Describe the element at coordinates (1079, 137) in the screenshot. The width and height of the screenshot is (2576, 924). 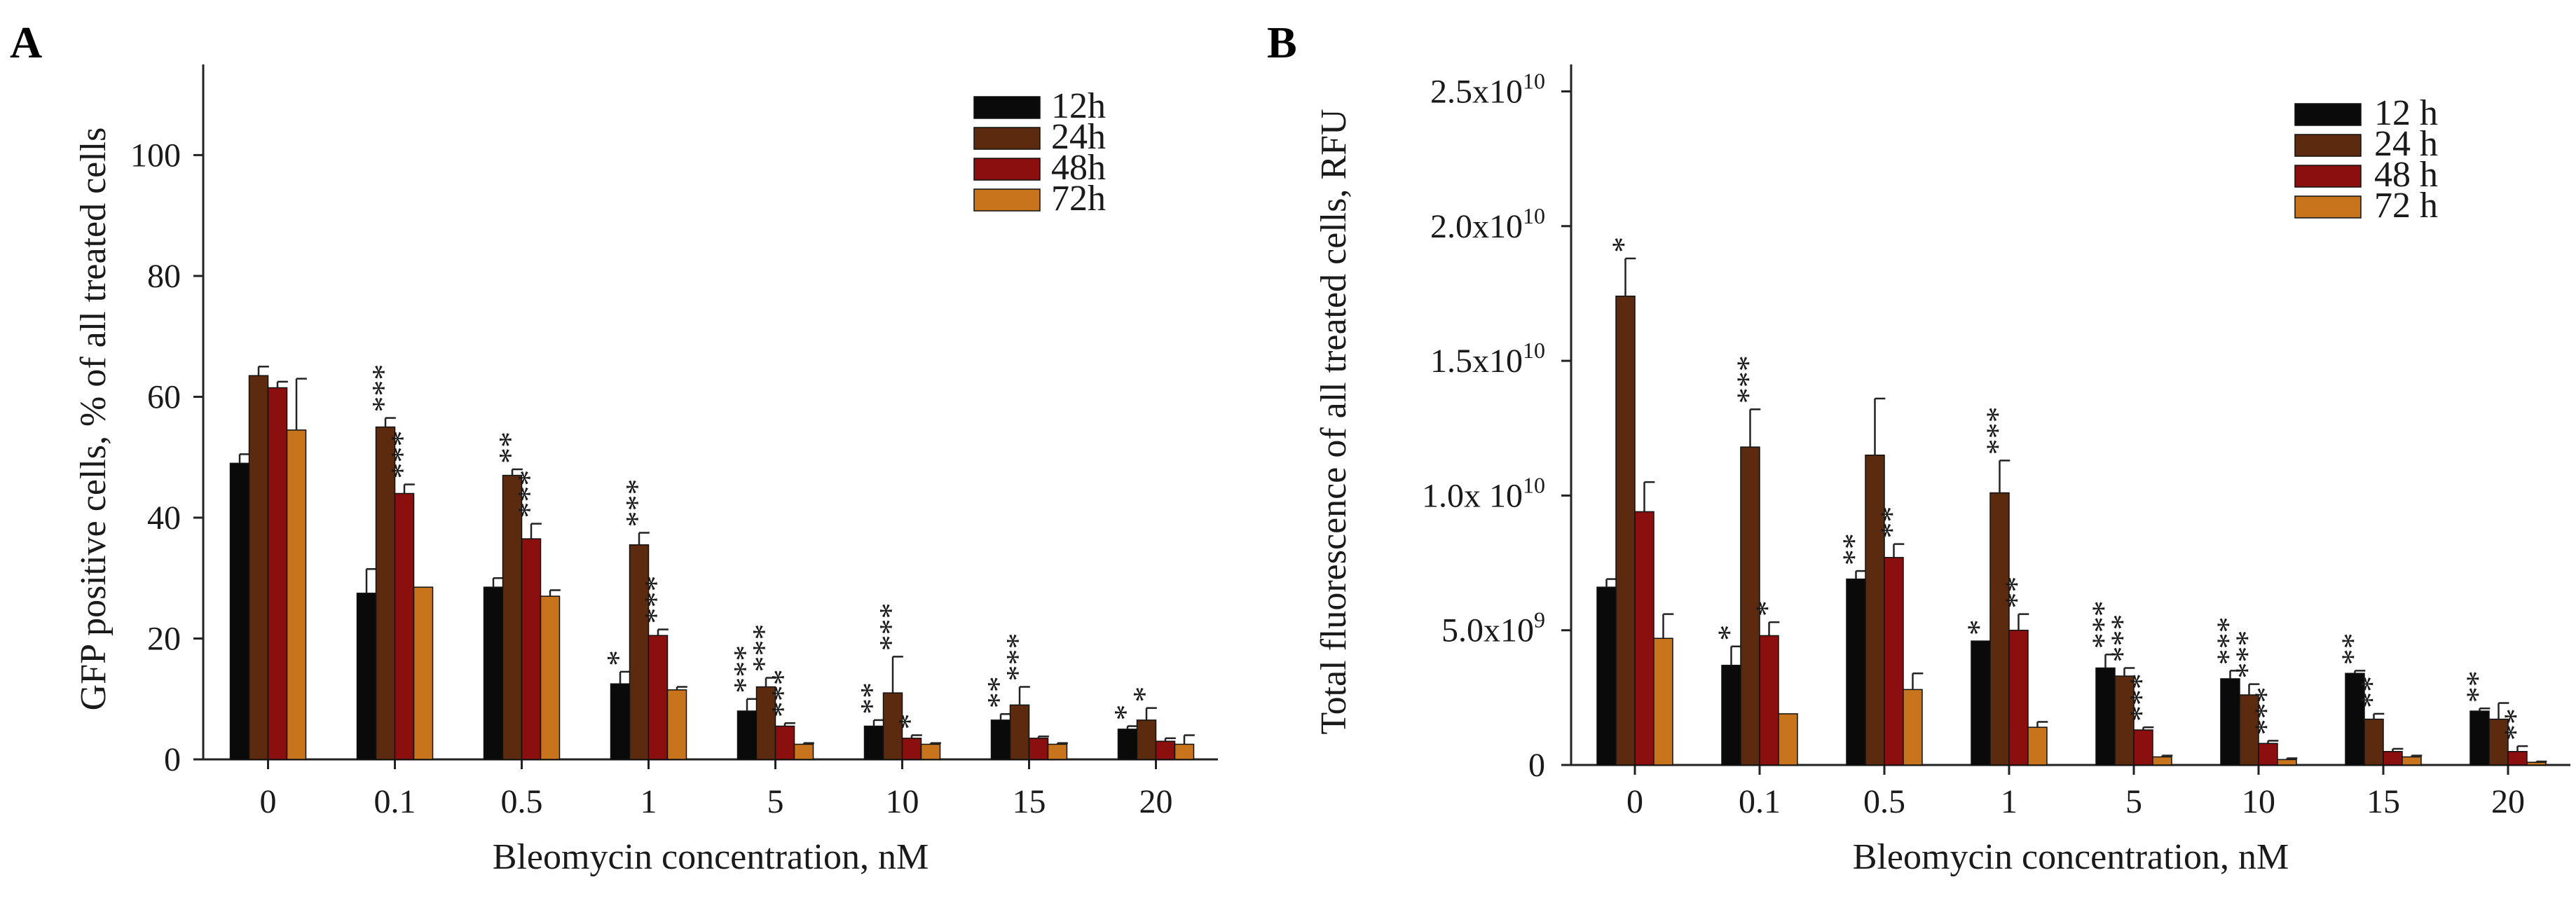
I see `legend-label: 24h` at that location.